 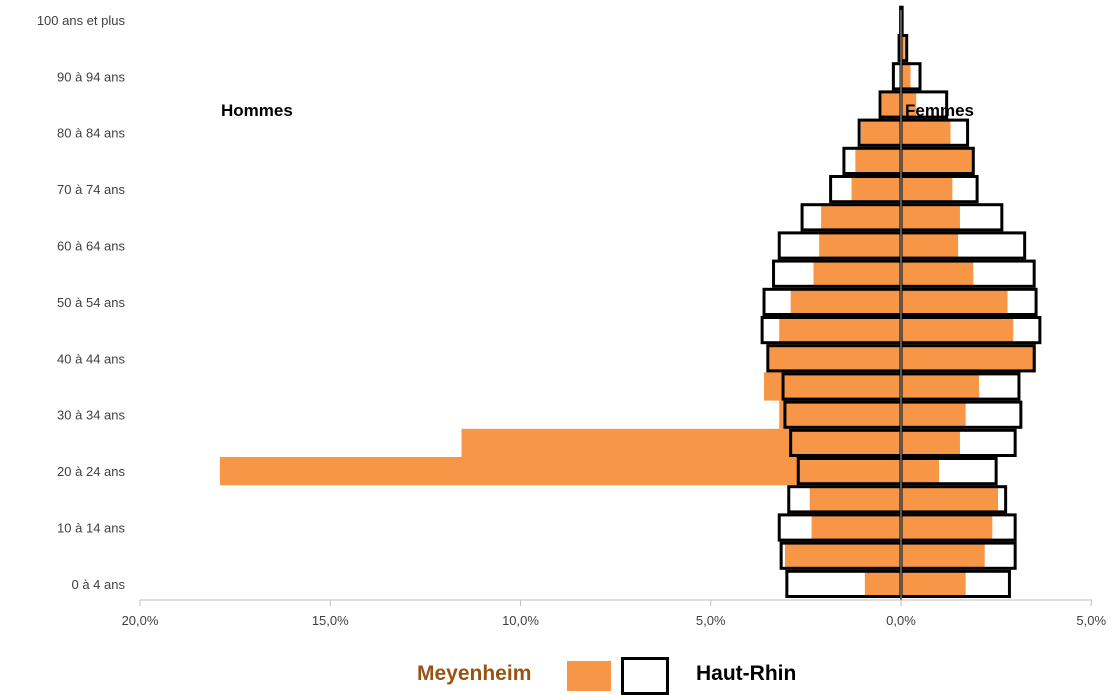 What do you see at coordinates (91, 133) in the screenshot?
I see `y-category-label: 80 à 84 ans` at bounding box center [91, 133].